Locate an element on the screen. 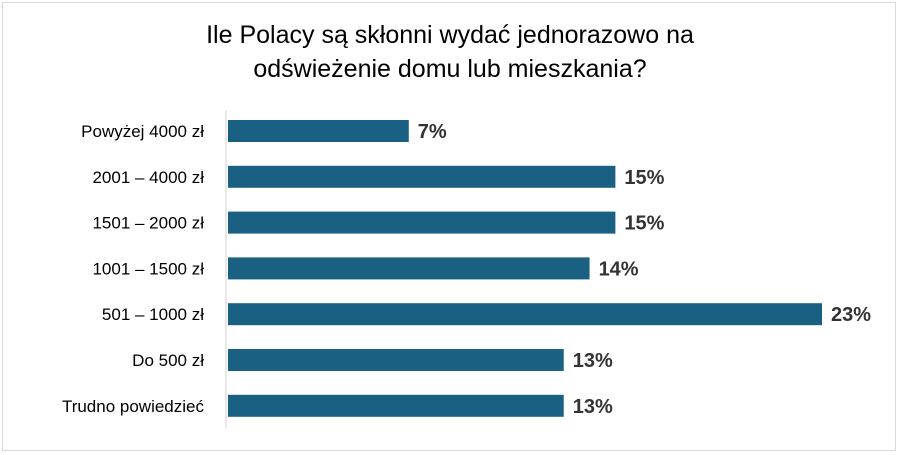  value-label: 23% is located at coordinates (851, 315).